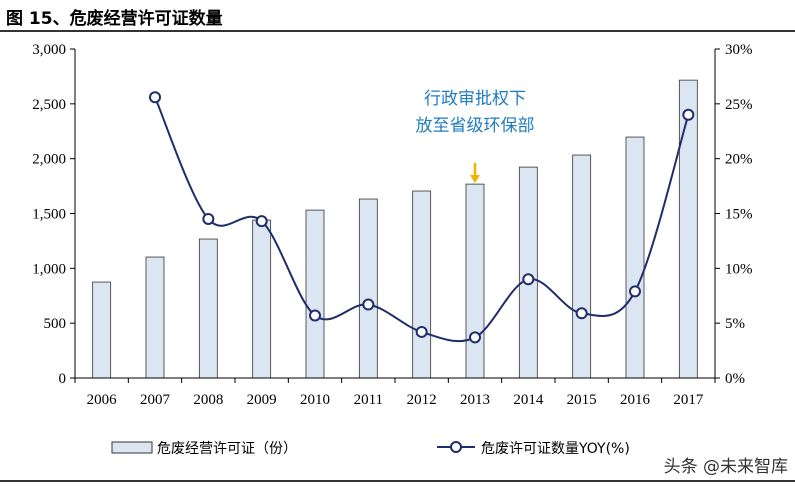 This screenshot has height=489, width=795. What do you see at coordinates (261, 221) in the screenshot?
I see `yoy-point-2009` at bounding box center [261, 221].